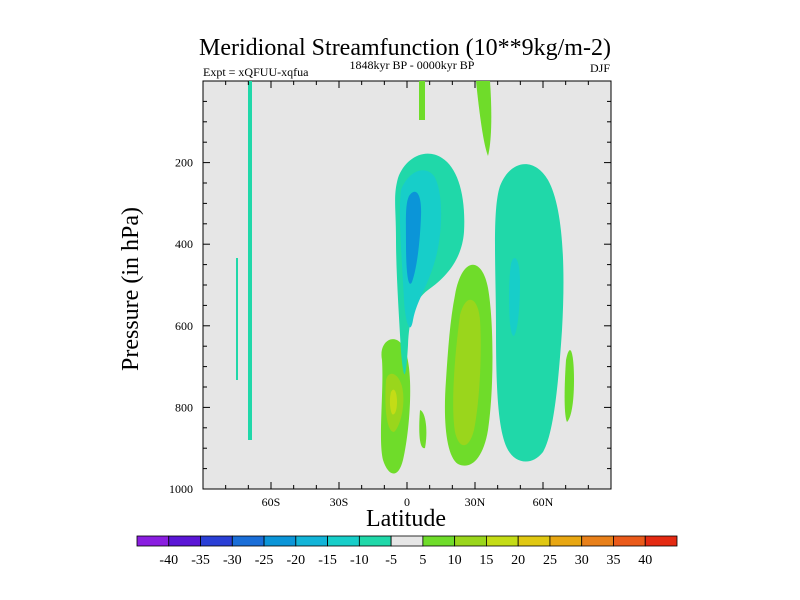  What do you see at coordinates (413, 237) in the screenshot?
I see `cell-nh-tropical-upper-inner` at bounding box center [413, 237].